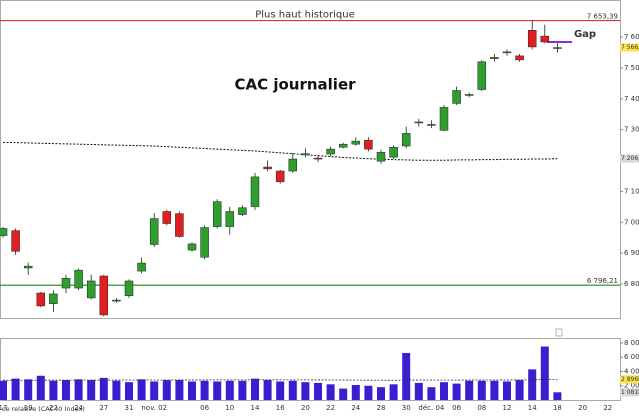  What do you see at coordinates (295, 85) in the screenshot?
I see `chart-title: CAC journalier` at bounding box center [295, 85].